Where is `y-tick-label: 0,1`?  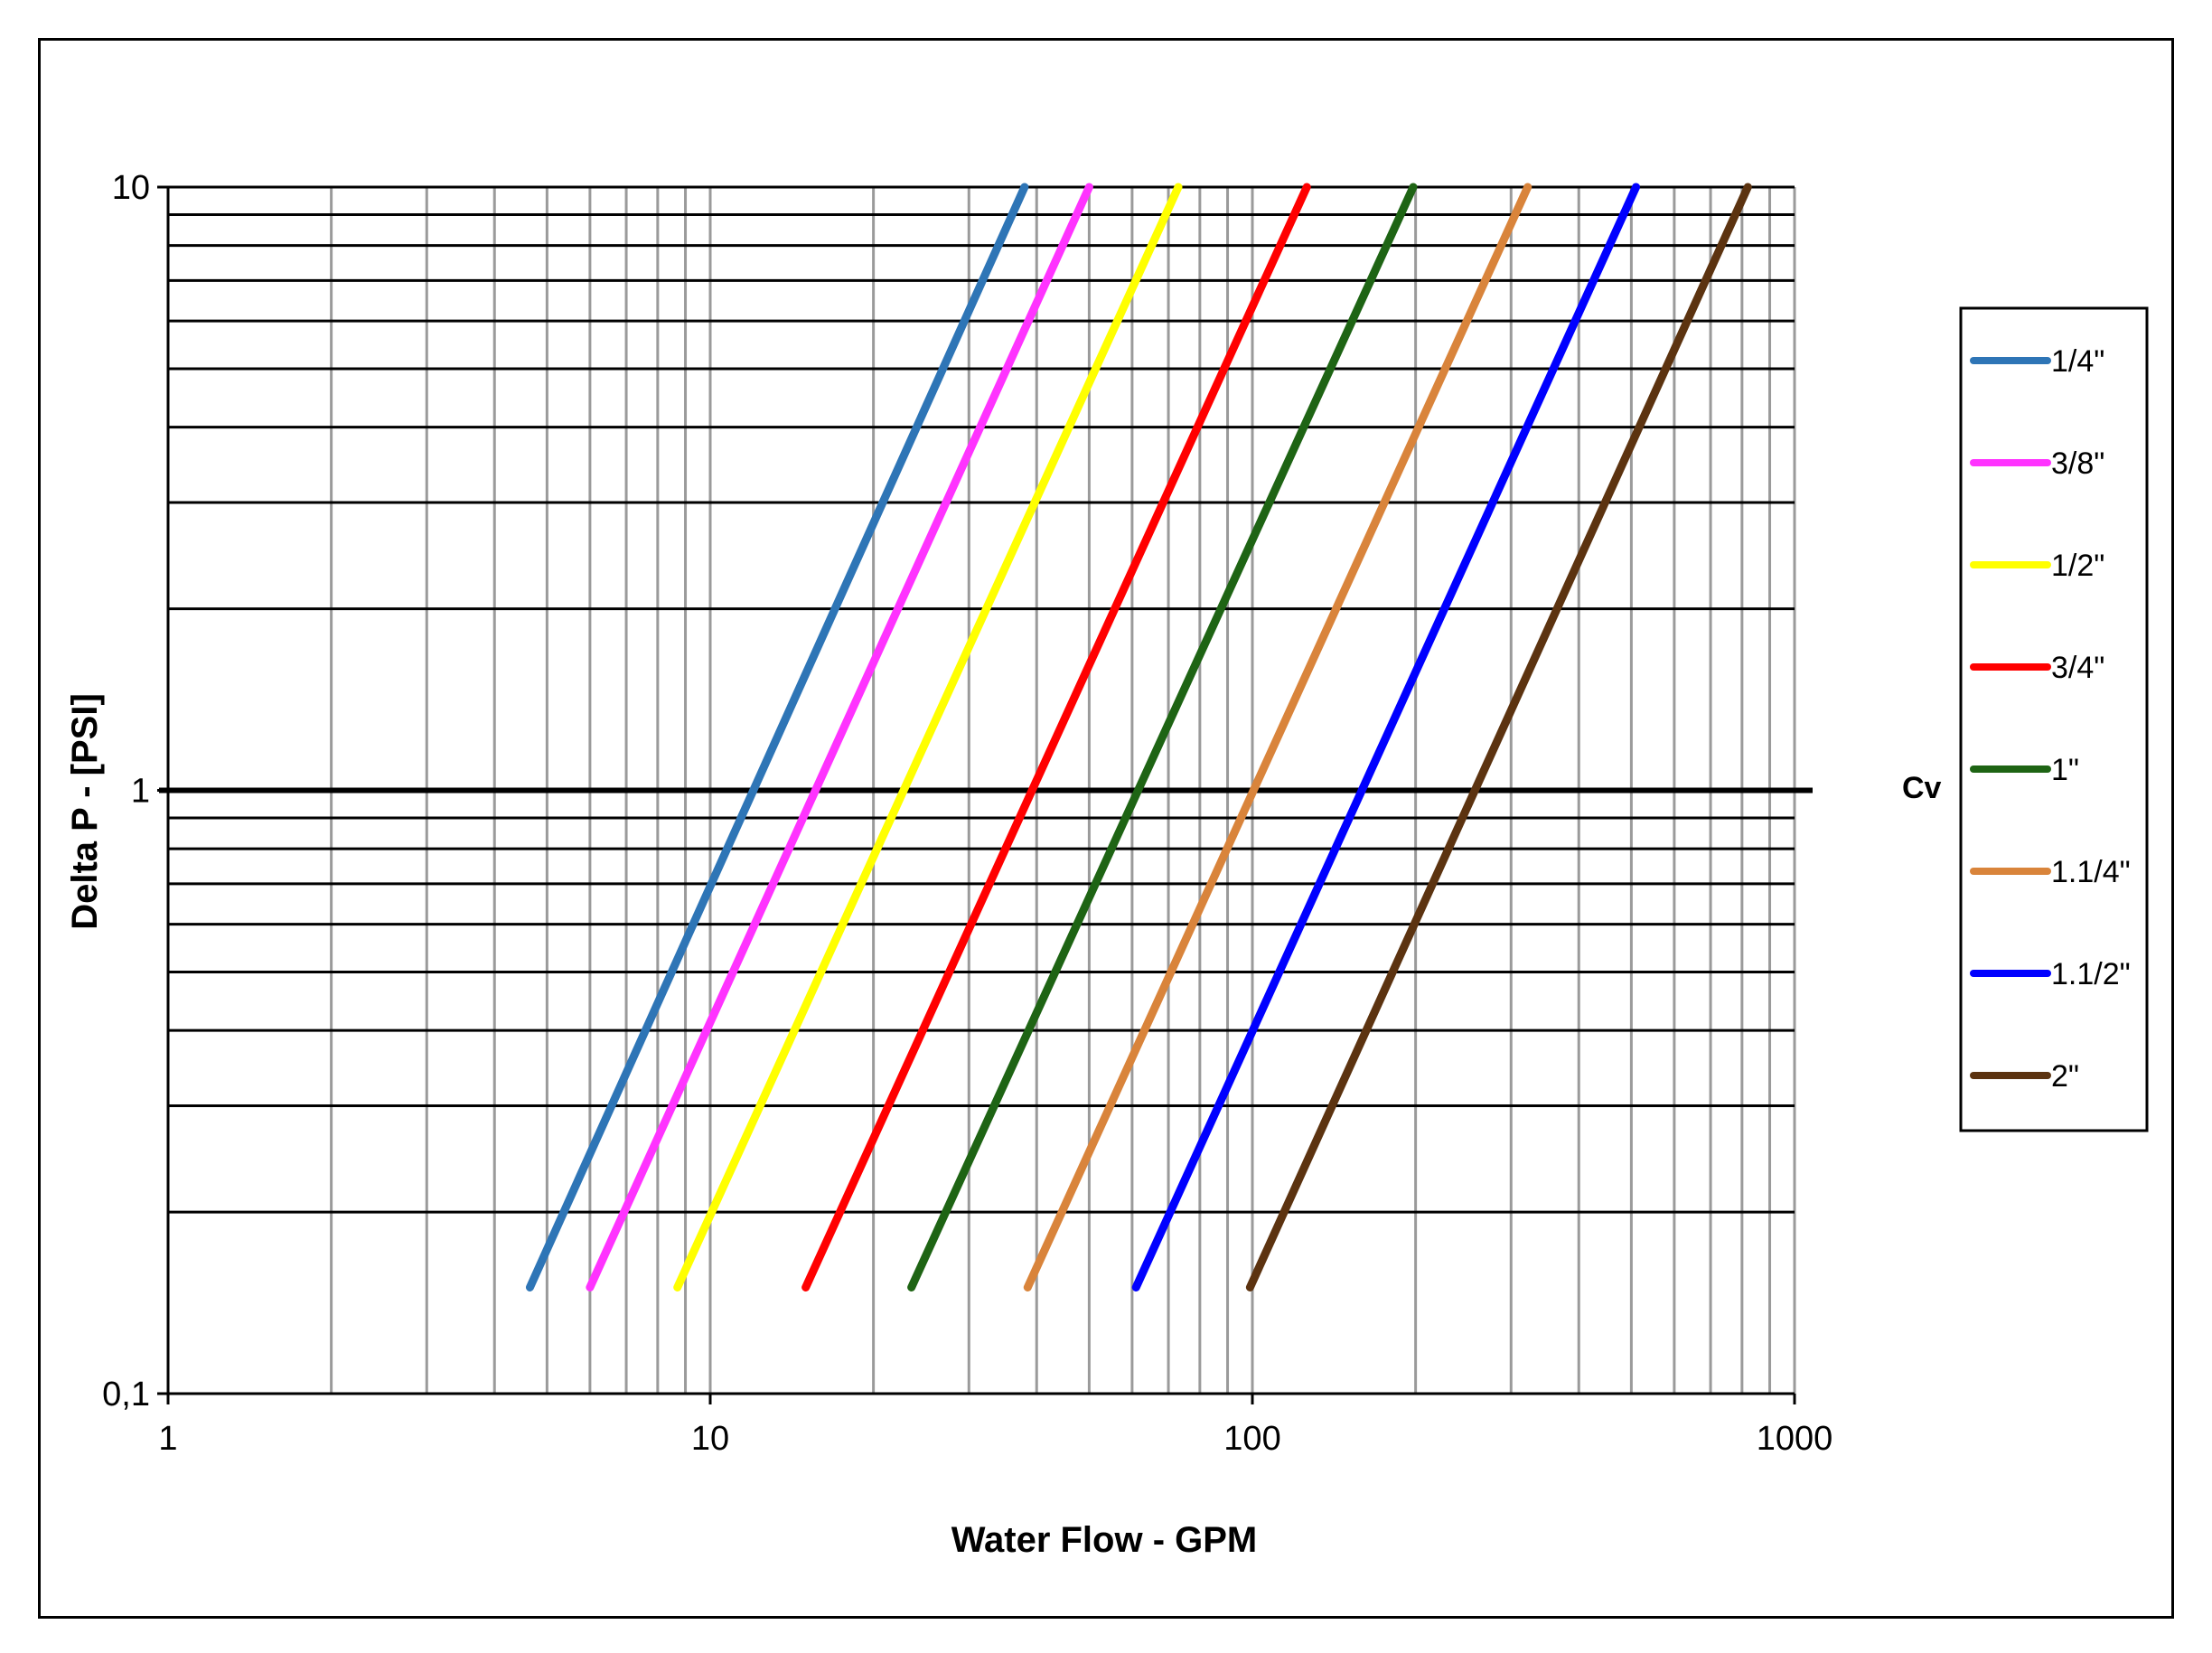 y-tick-label: 0,1 is located at coordinates (126, 1395).